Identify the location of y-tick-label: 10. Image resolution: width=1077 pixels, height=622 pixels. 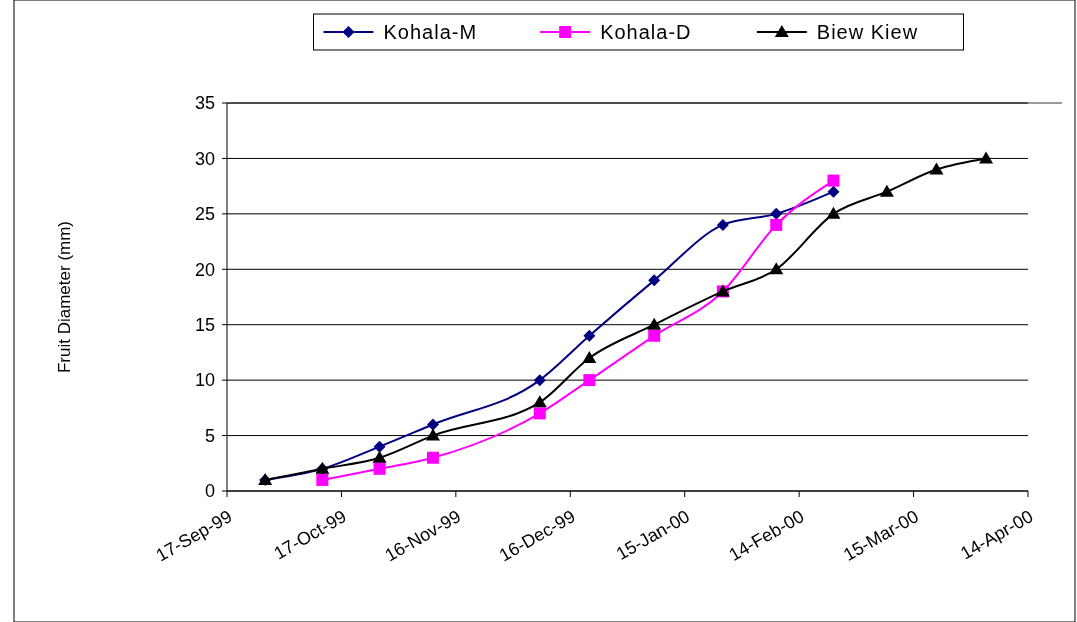
(204, 380).